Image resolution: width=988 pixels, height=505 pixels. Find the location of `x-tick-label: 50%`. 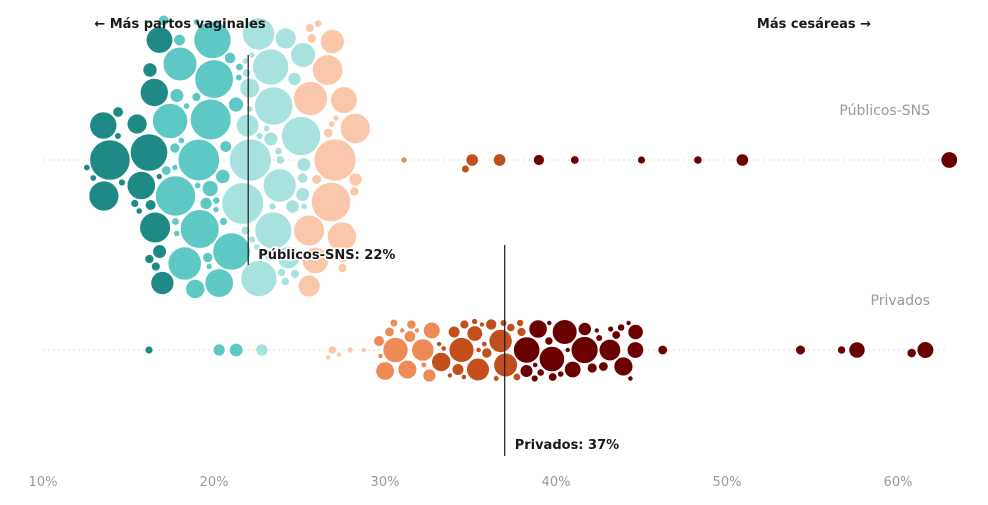

x-tick-label: 50% is located at coordinates (727, 482).